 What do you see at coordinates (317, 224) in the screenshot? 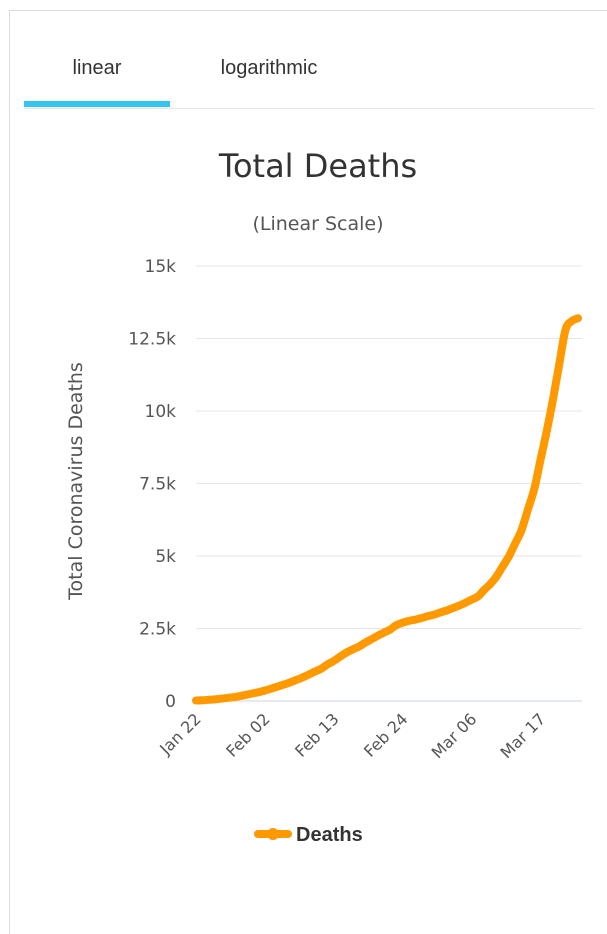
I see `chart-subtitle: (Linear Scale)` at bounding box center [317, 224].